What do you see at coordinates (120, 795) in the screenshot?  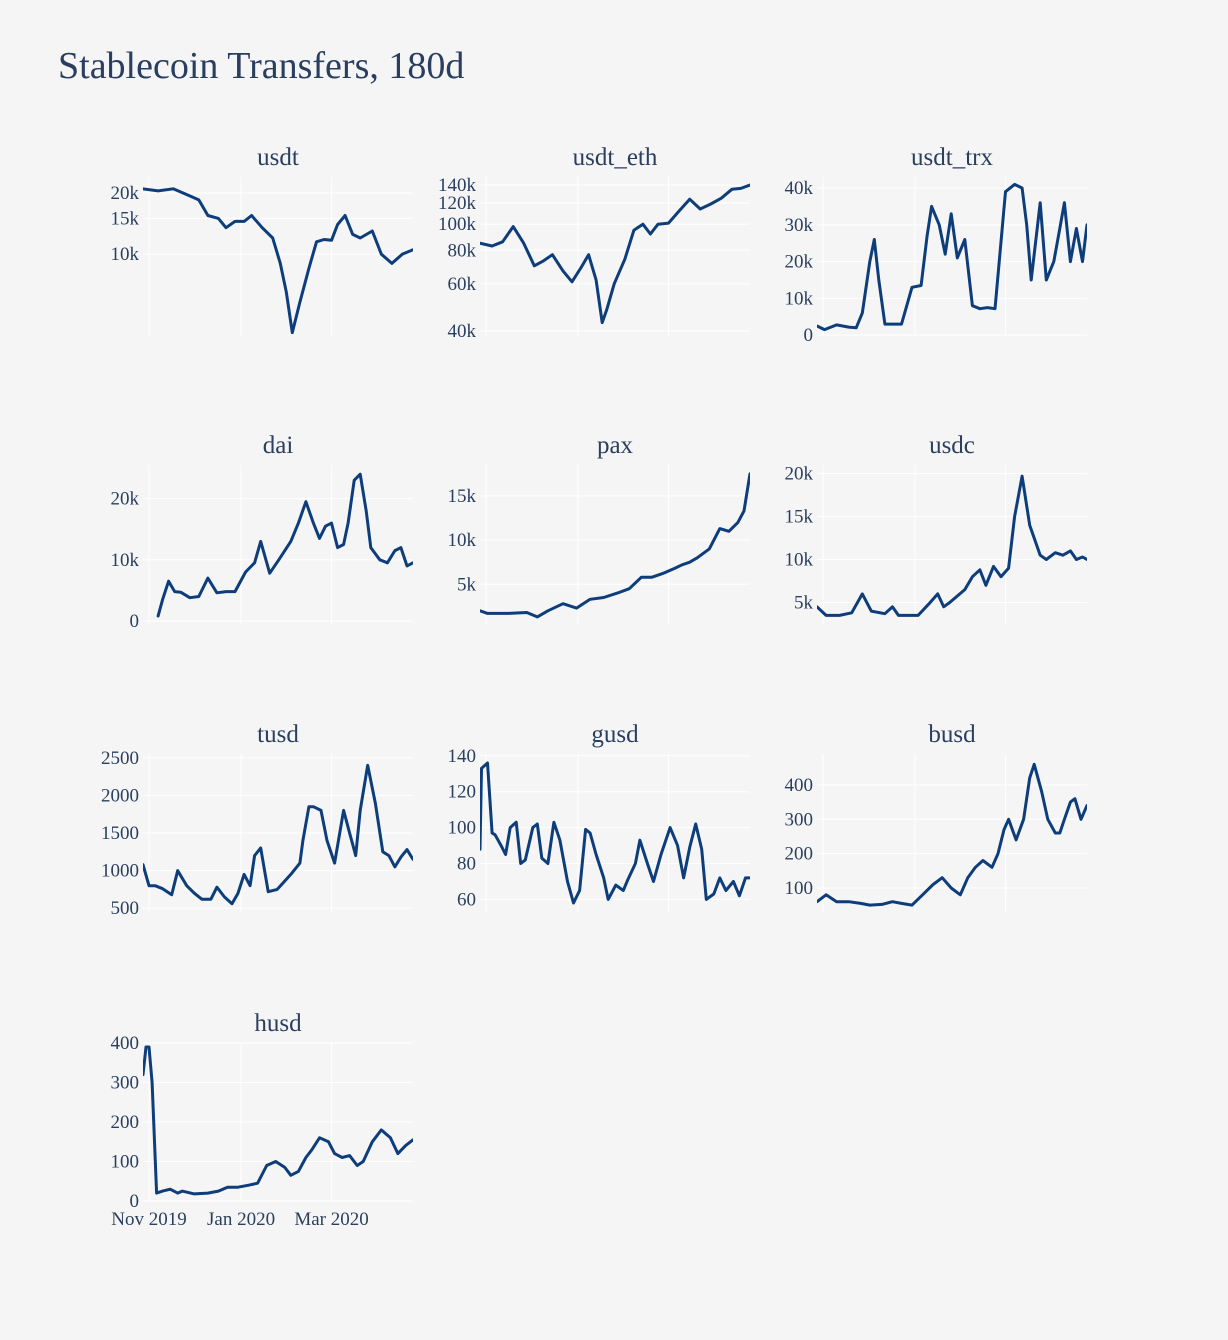 I see `y-tick-label: 2000` at bounding box center [120, 795].